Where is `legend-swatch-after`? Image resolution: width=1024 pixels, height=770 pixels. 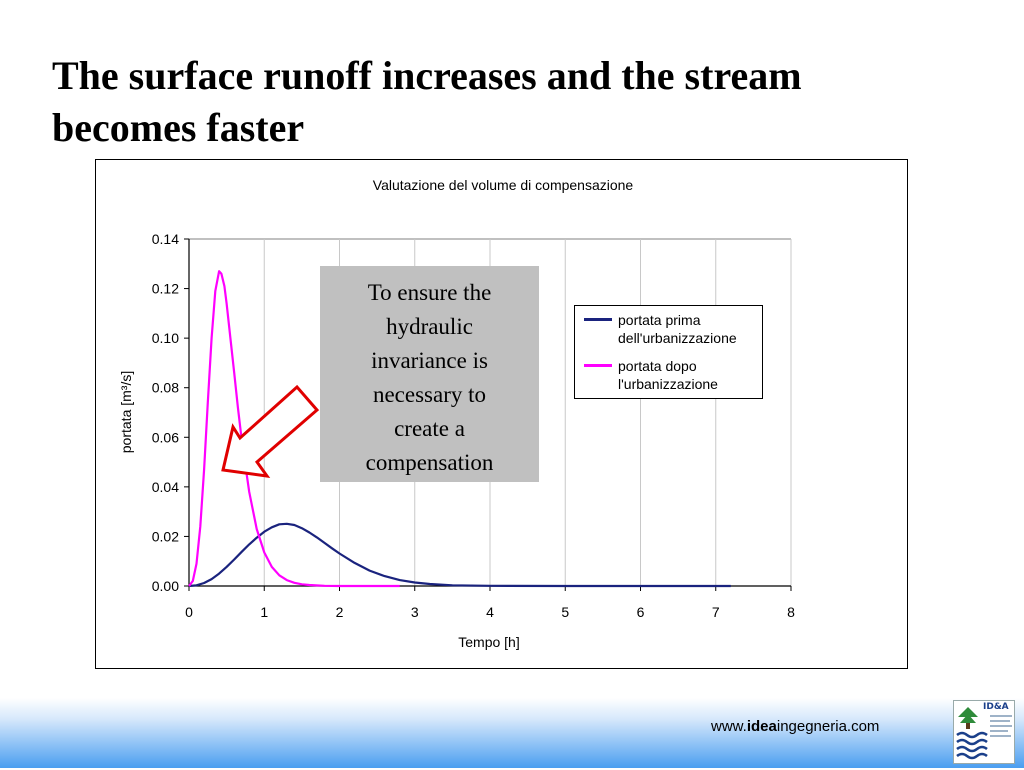 legend-swatch-after is located at coordinates (598, 365).